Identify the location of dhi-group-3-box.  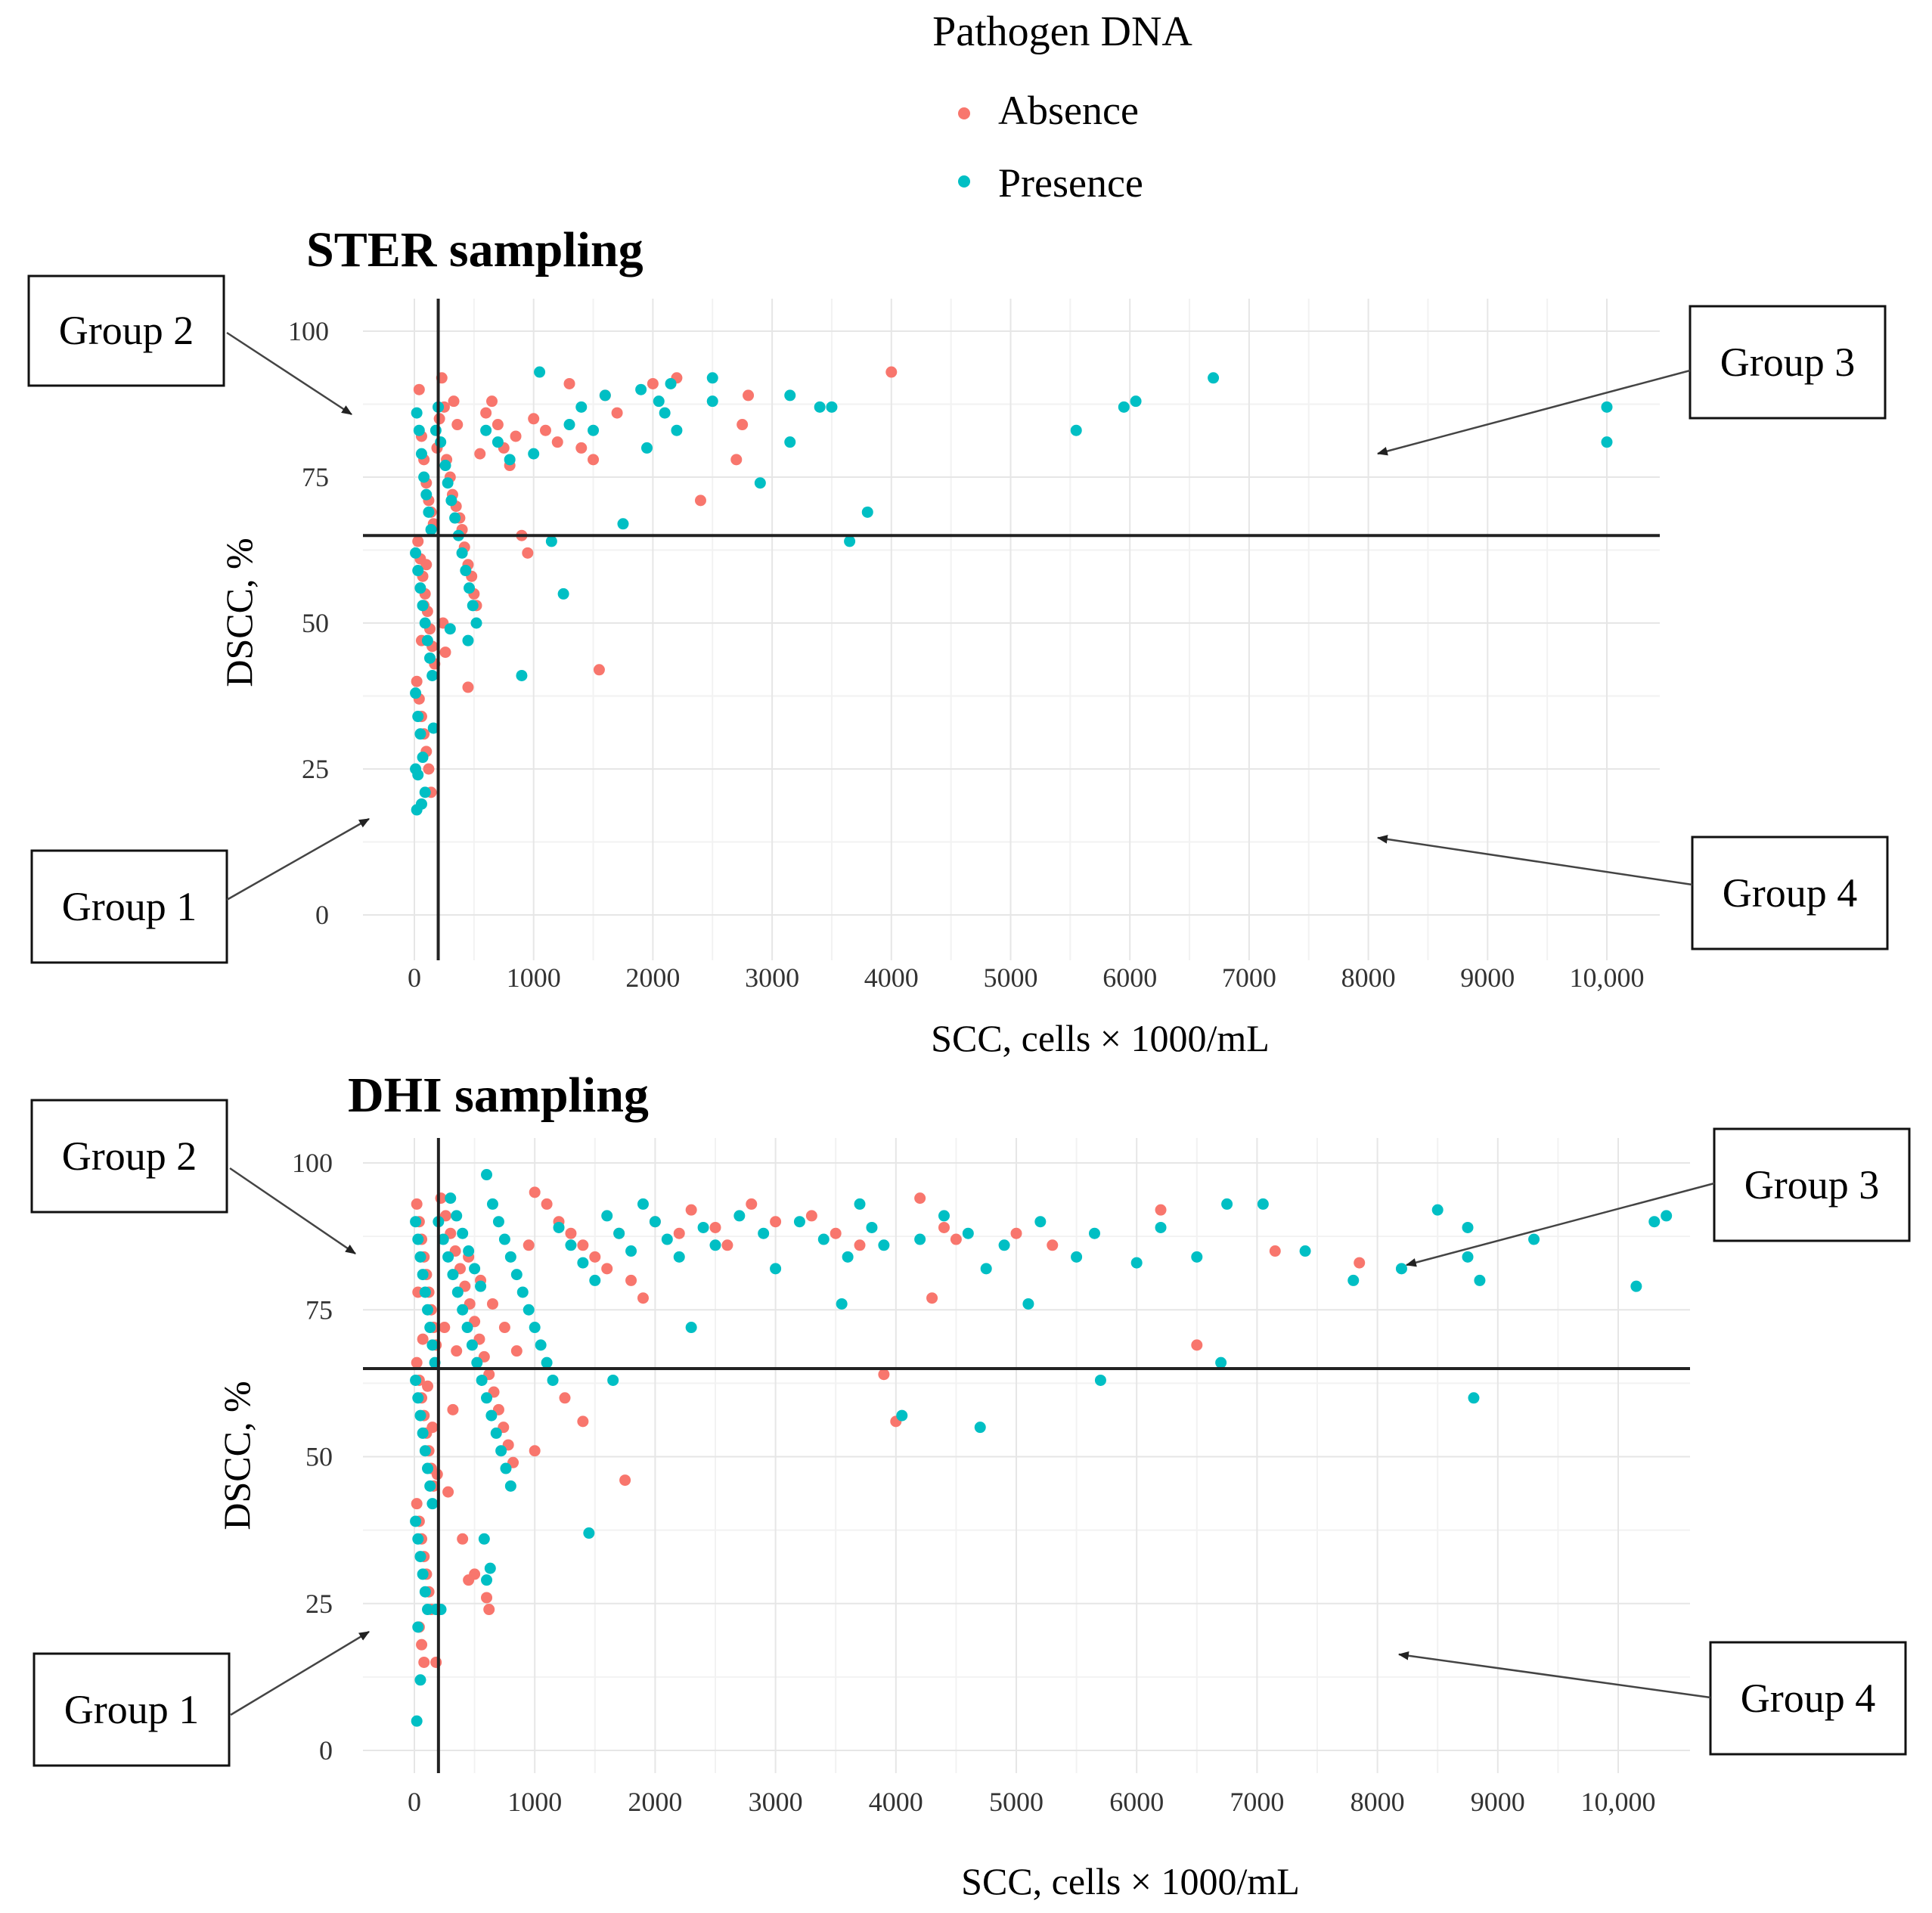
(1812, 1184).